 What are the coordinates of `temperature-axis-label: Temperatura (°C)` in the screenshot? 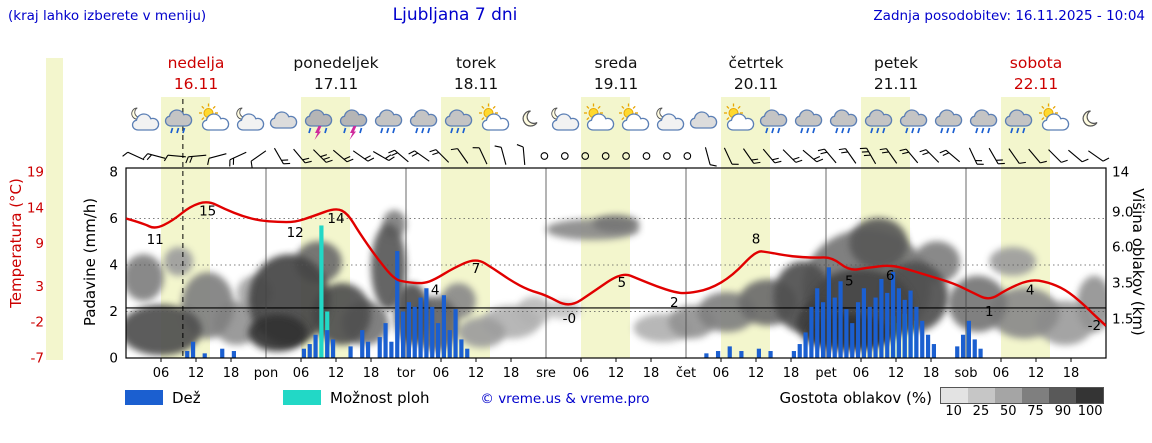 It's located at (16, 243).